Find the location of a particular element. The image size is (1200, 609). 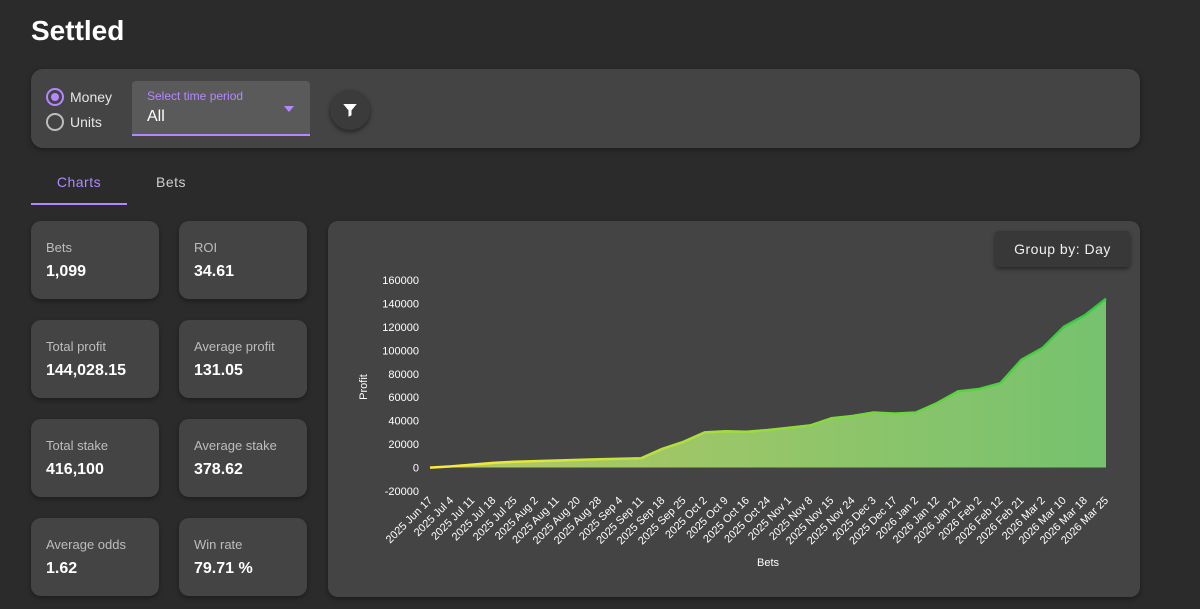

y-tick-label: 40000 is located at coordinates (403, 422).